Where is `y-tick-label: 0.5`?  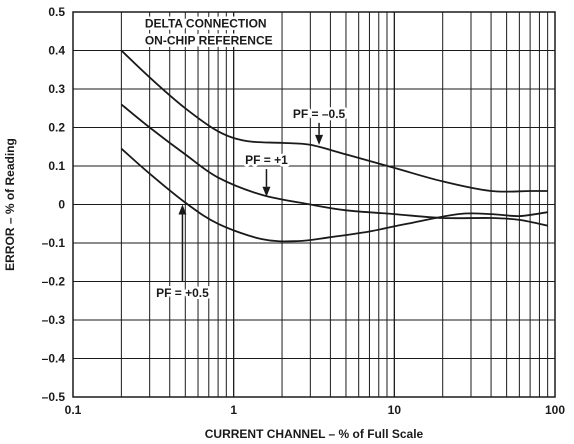
y-tick-label: 0.5 is located at coordinates (56, 12).